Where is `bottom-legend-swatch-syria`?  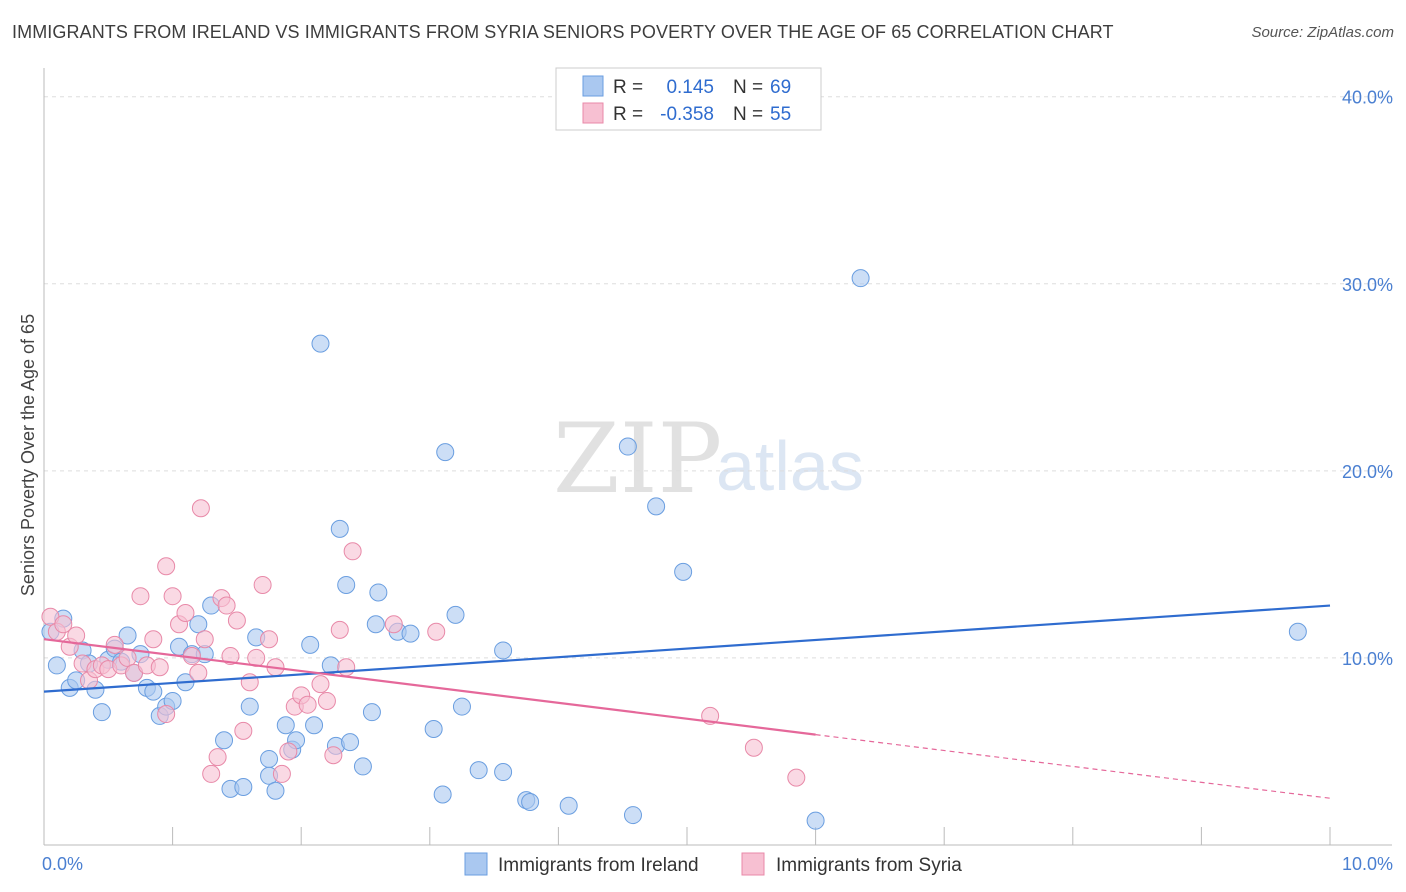
bottom-legend-swatch-syria is located at coordinates (753, 864).